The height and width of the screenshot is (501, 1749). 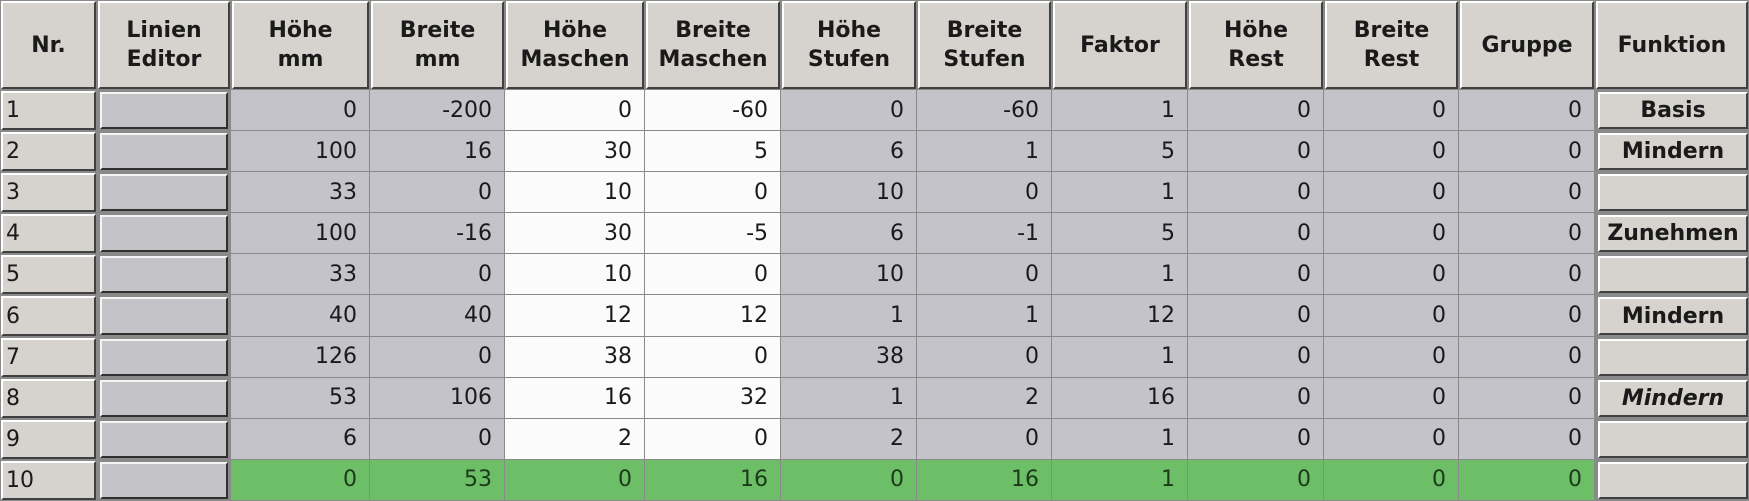 What do you see at coordinates (713, 316) in the screenshot?
I see `cell-breite-maschen: 12` at bounding box center [713, 316].